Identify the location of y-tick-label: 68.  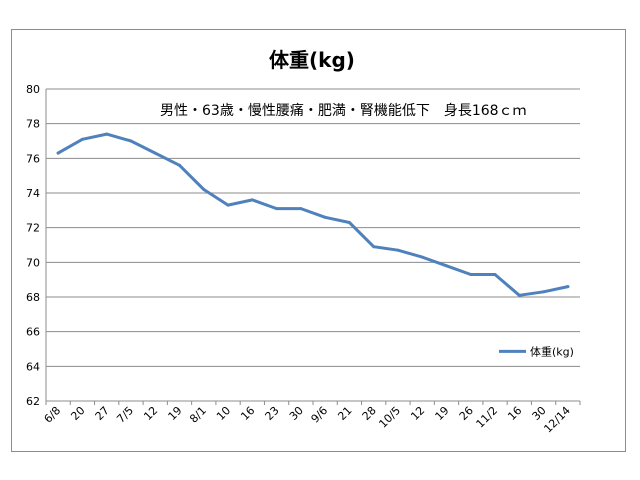
(33, 297).